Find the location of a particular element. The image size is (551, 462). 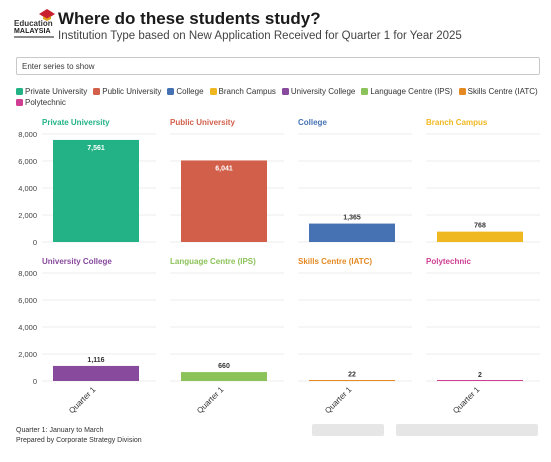

data-label-public-university: 6,041 is located at coordinates (224, 168).